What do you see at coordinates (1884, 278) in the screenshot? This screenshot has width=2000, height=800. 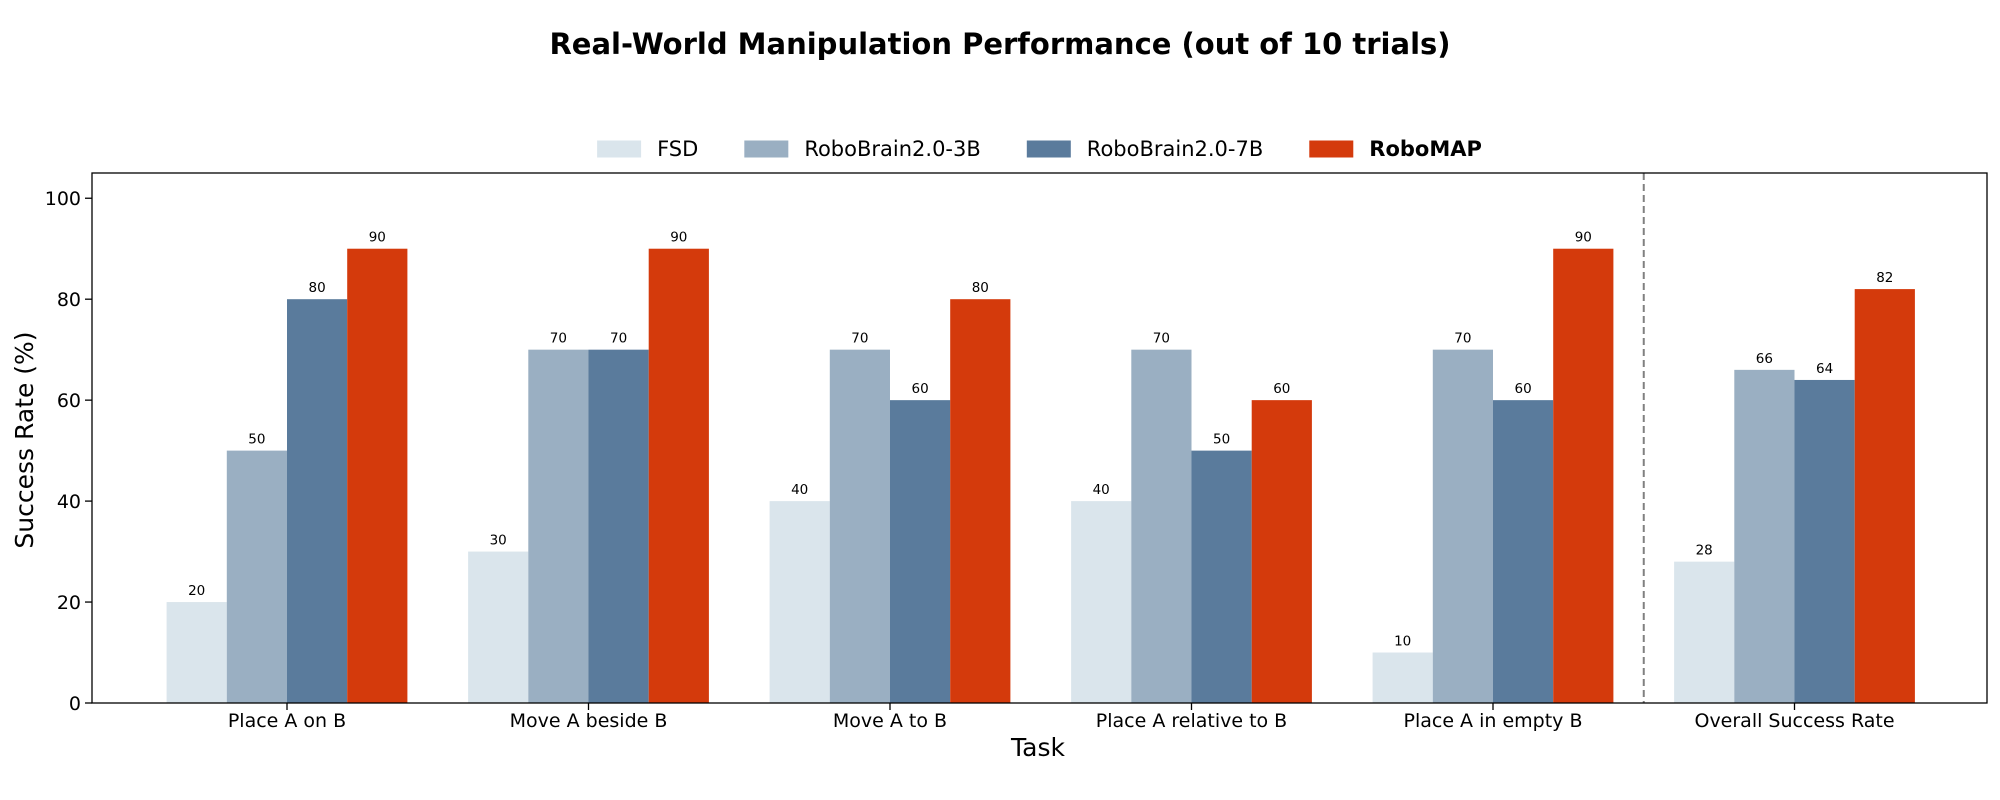 I see `data-label: 82` at bounding box center [1884, 278].